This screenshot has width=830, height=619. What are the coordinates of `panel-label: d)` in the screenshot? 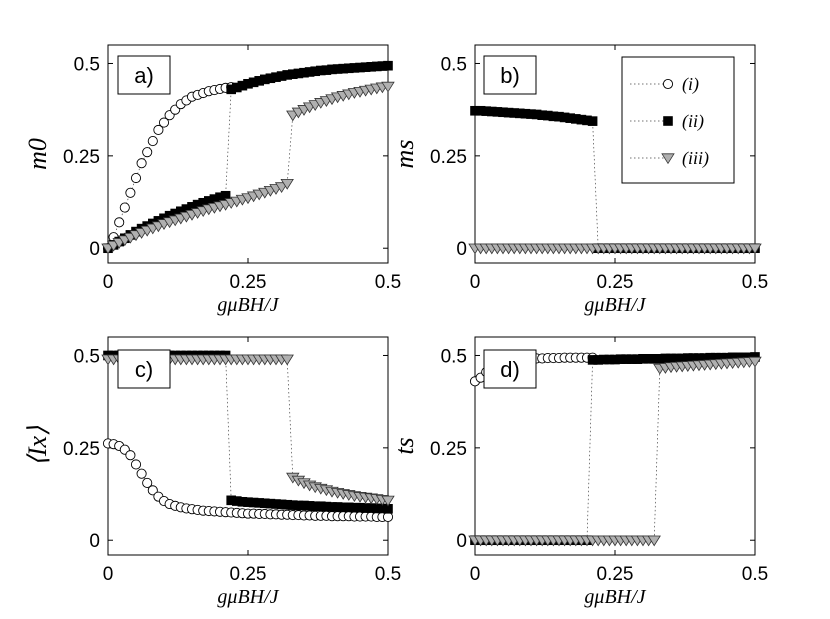 It's located at (510, 369).